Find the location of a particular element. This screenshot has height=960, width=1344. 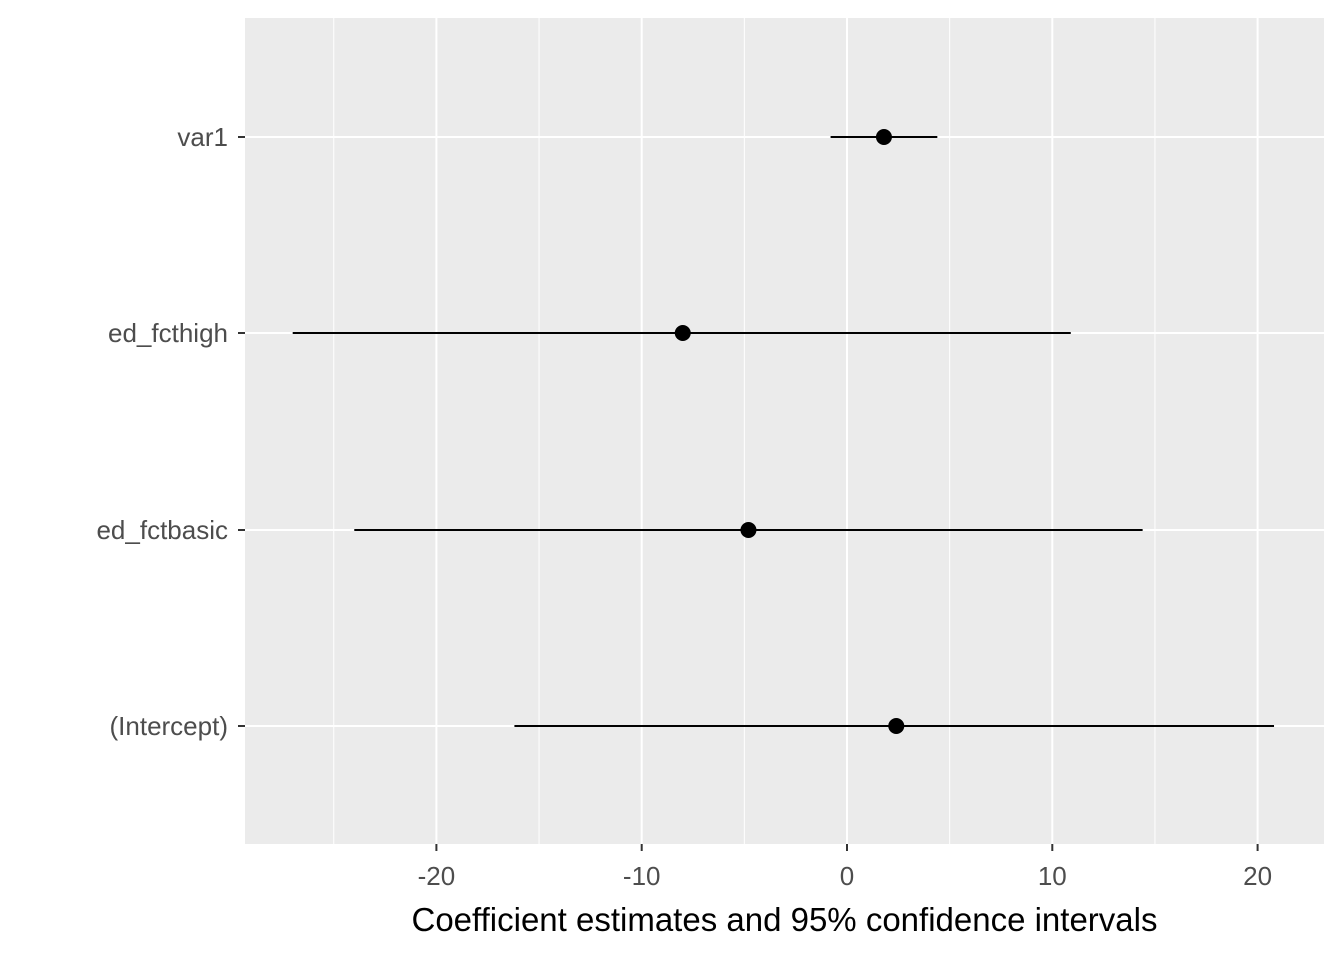

y-axis: var1 ed_fcthigh ed_fctbasic (Intercept) is located at coordinates (170, 431).